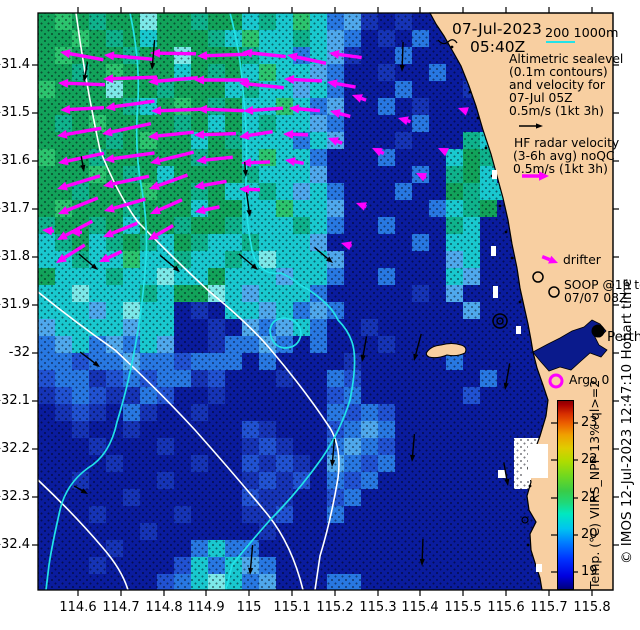  What do you see at coordinates (539, 568) in the screenshot?
I see `cloud-masked-pixels` at bounding box center [539, 568].